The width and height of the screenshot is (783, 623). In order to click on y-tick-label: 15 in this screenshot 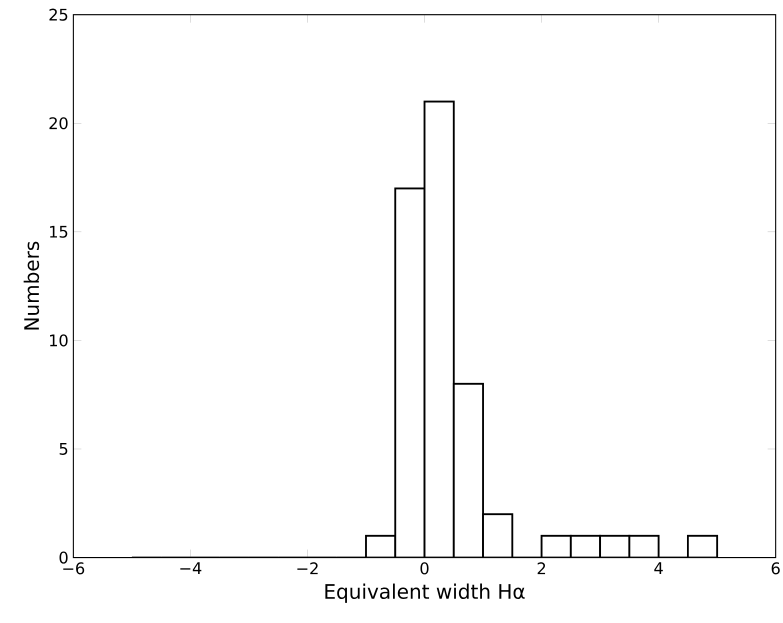, I will do `click(59, 232)`.